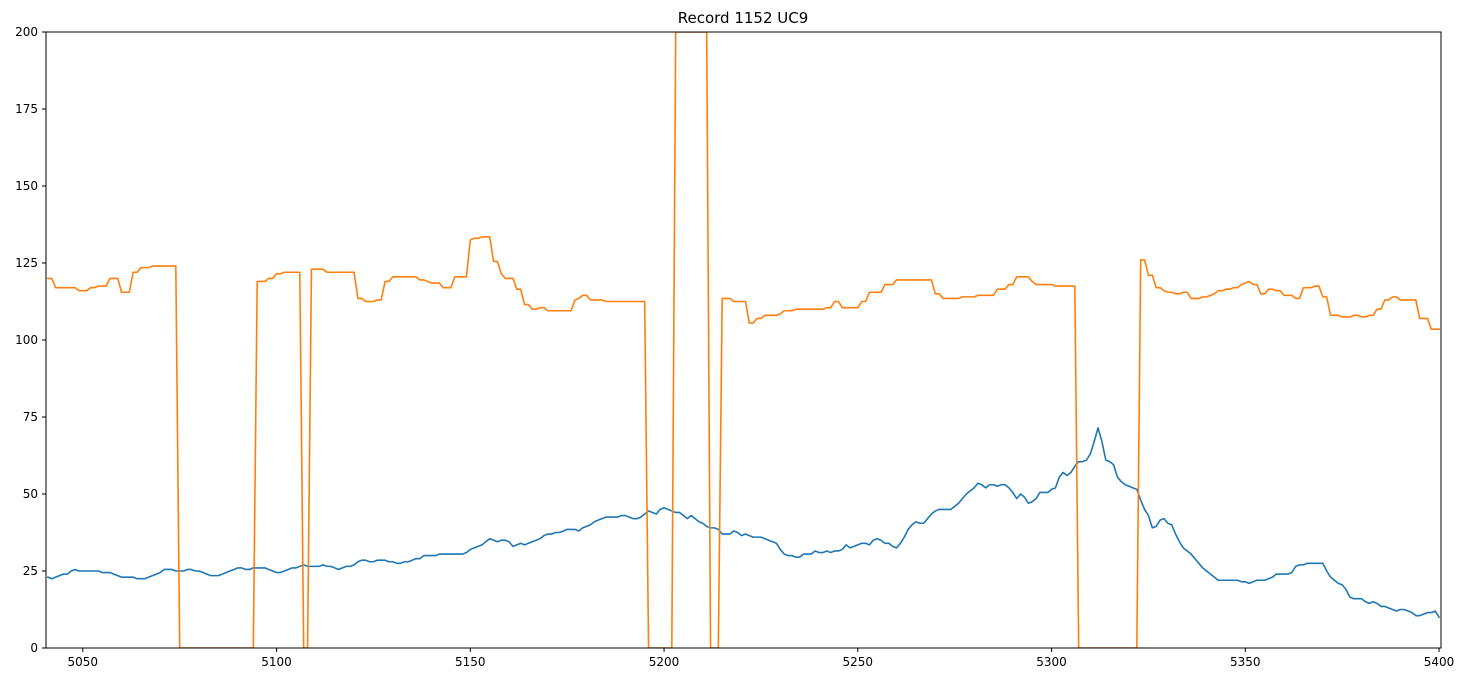 The image size is (1464, 686). What do you see at coordinates (26, 109) in the screenshot?
I see `y-tick-label: 175` at bounding box center [26, 109].